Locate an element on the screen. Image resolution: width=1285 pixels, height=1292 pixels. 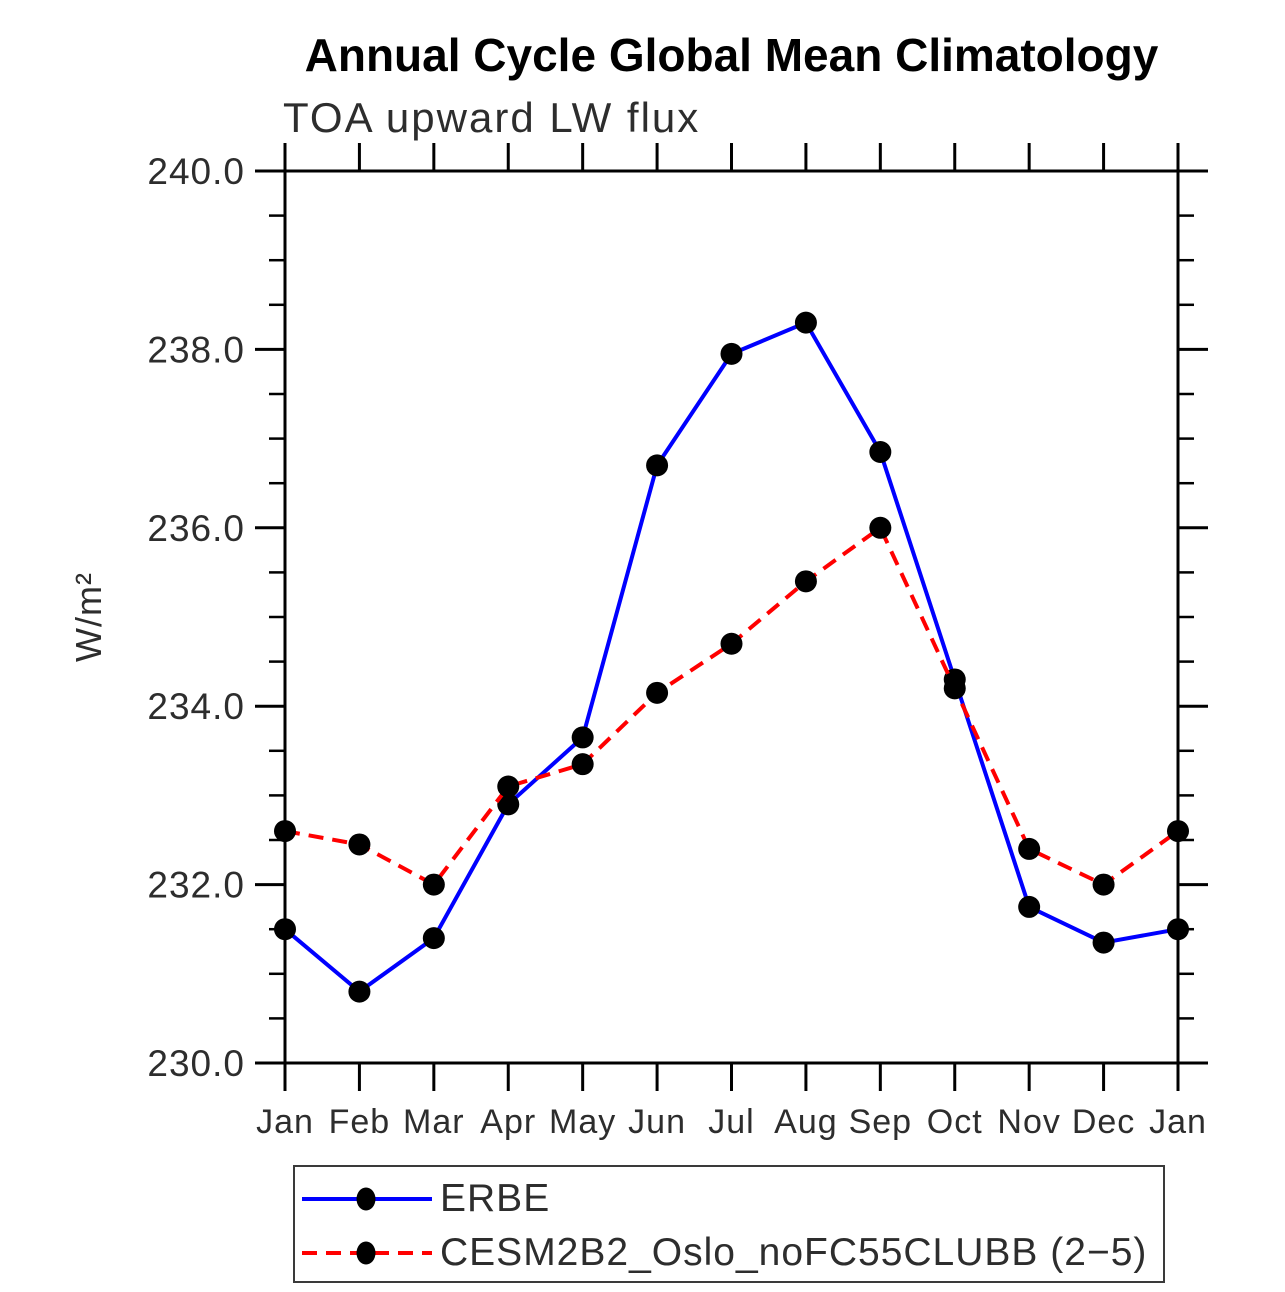
chart-subtitle: TOA upward LW flux is located at coordinates (492, 117).